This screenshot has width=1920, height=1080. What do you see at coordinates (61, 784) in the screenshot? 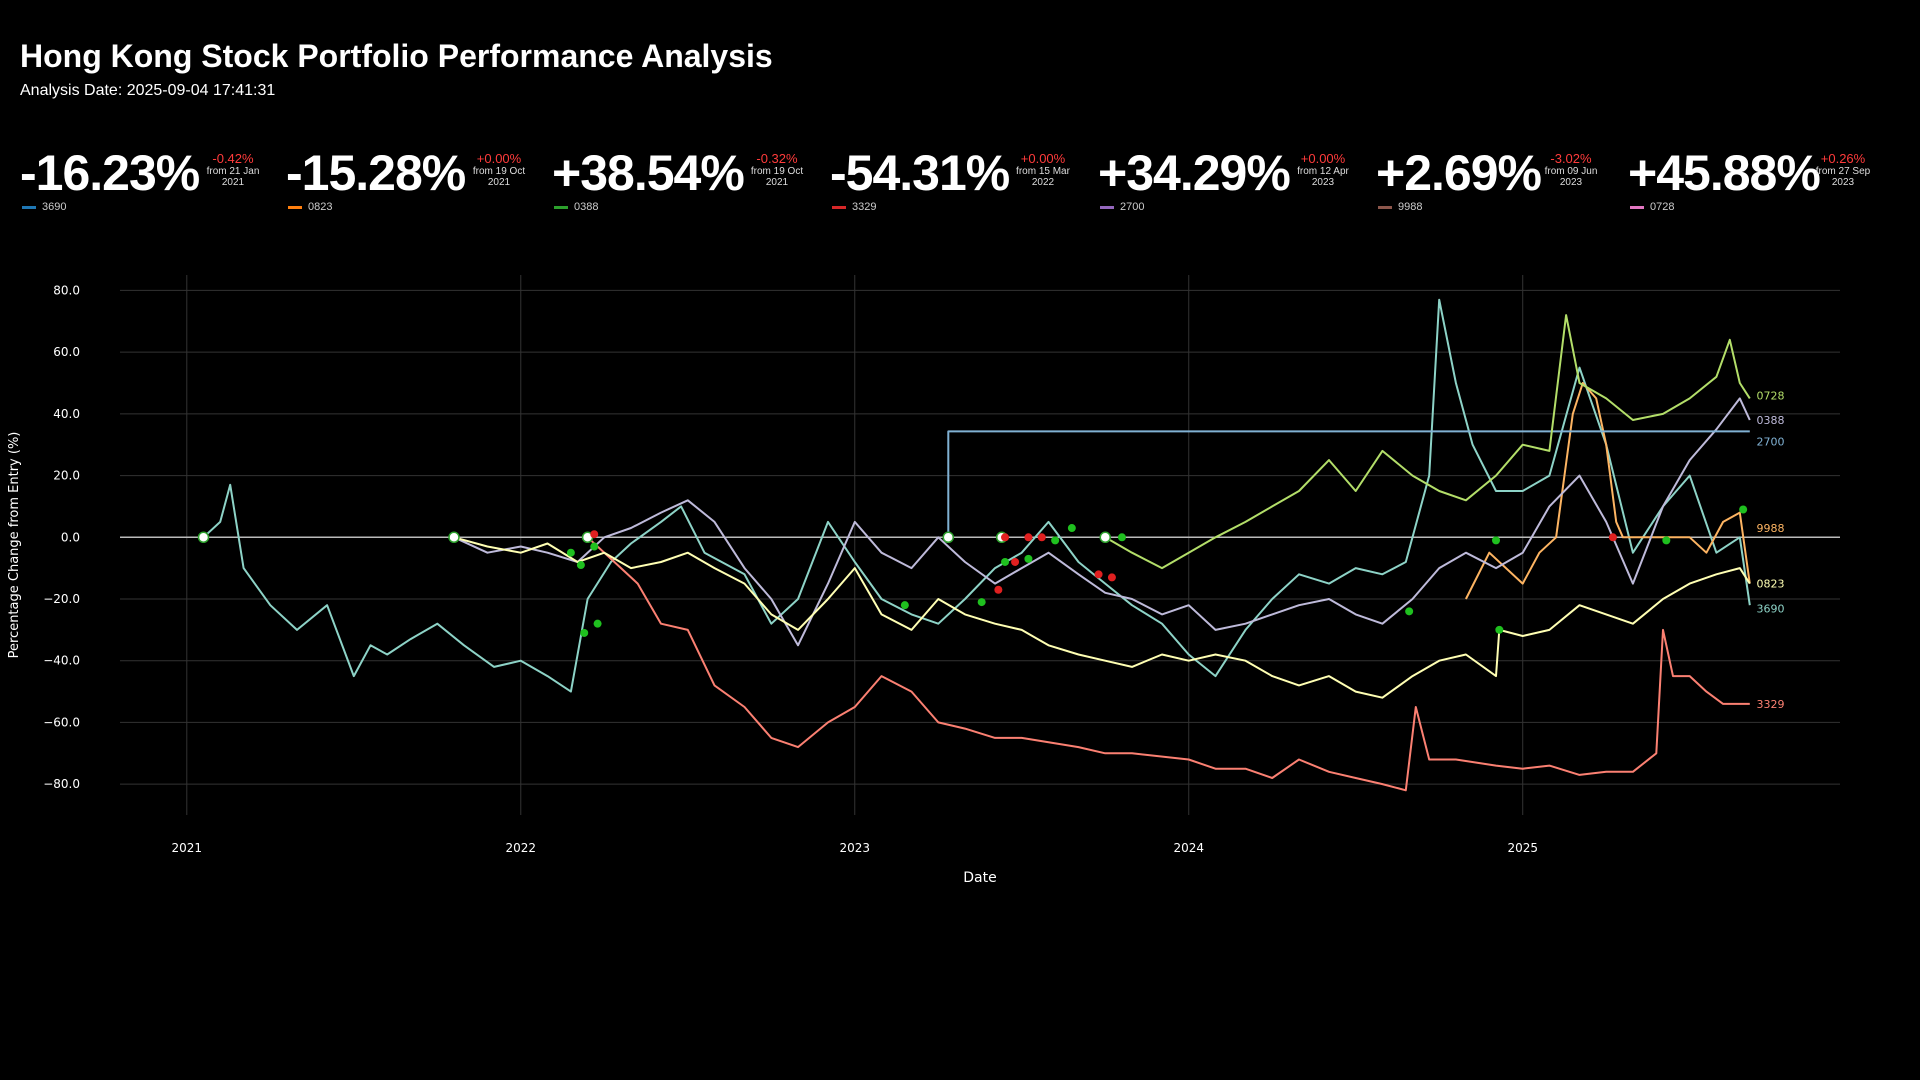
I see `y-tick-label: −80.0` at bounding box center [61, 784].